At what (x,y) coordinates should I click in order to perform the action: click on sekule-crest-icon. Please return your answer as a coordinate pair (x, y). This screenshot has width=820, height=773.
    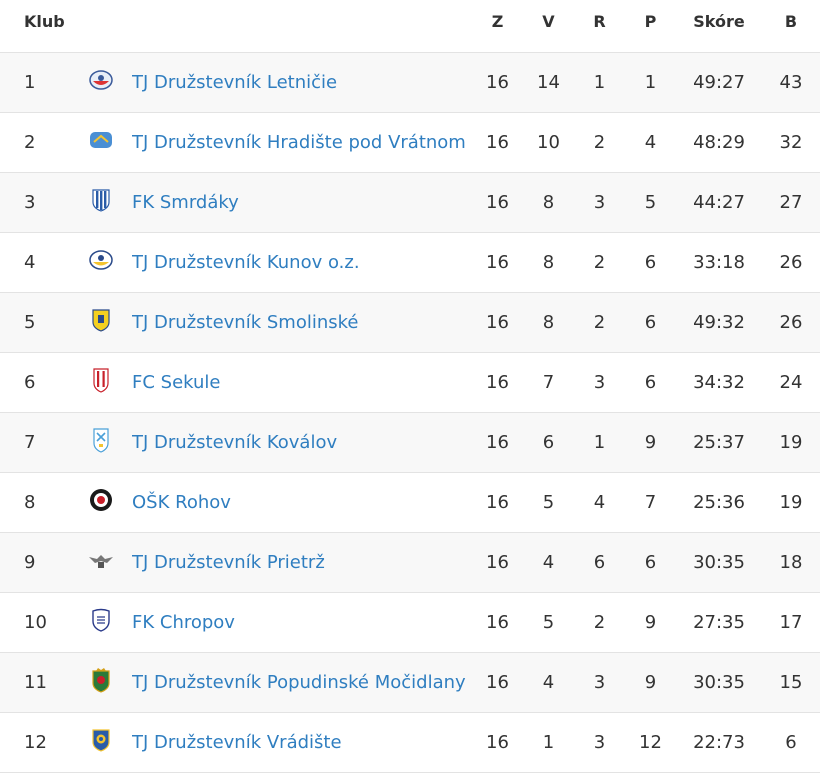
    Looking at the image, I should click on (101, 382).